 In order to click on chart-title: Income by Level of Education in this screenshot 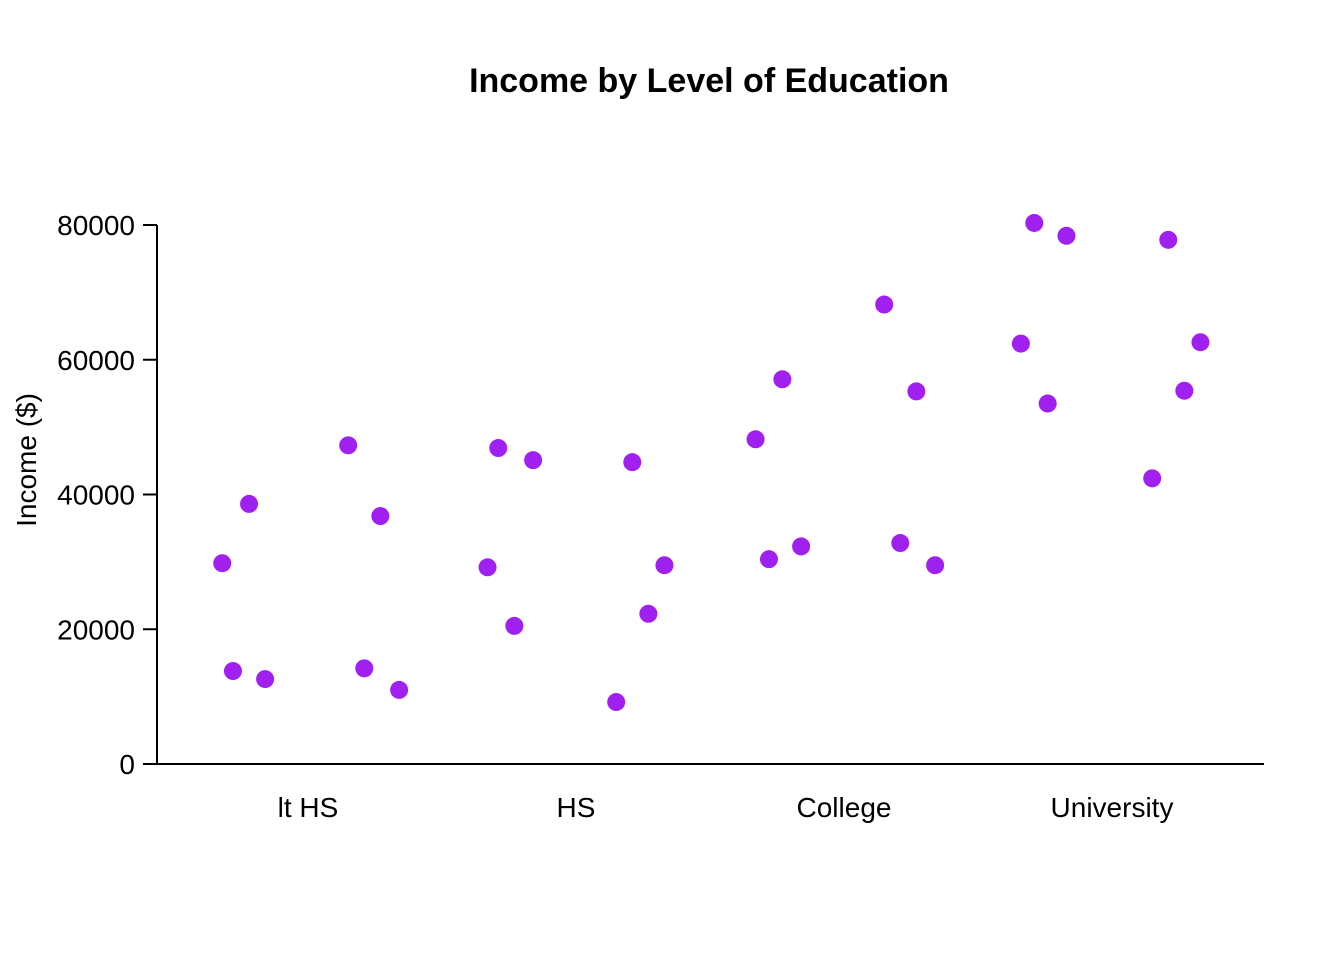, I will do `click(709, 81)`.